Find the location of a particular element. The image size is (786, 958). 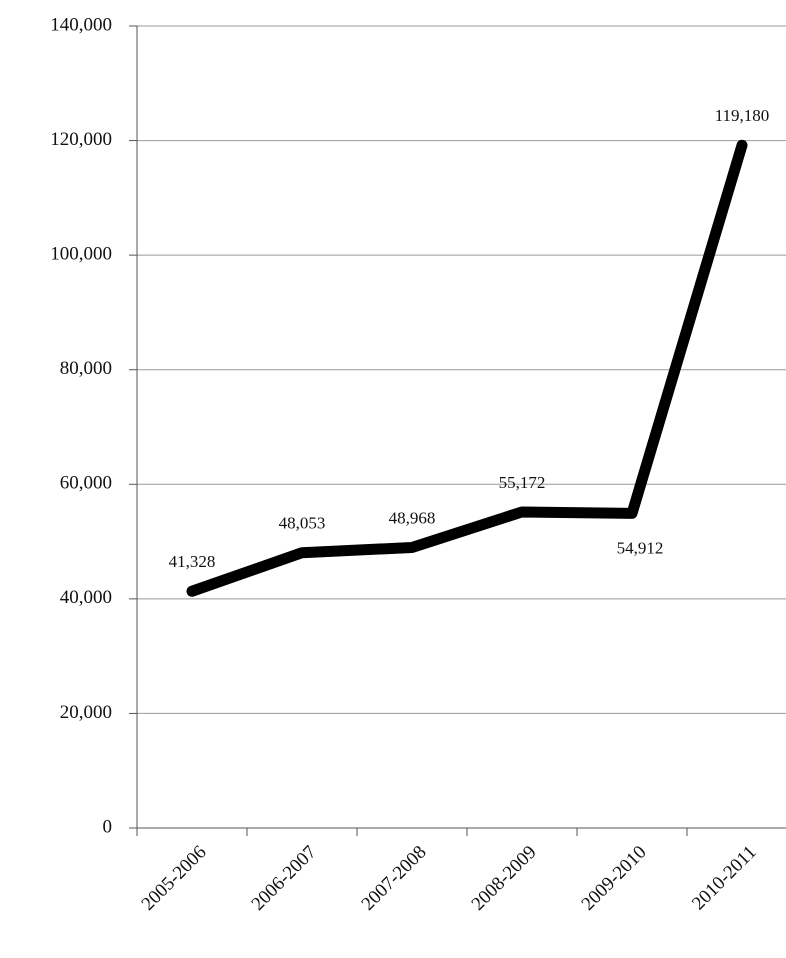

x-tick-label: 2005-2006 is located at coordinates (174, 878).